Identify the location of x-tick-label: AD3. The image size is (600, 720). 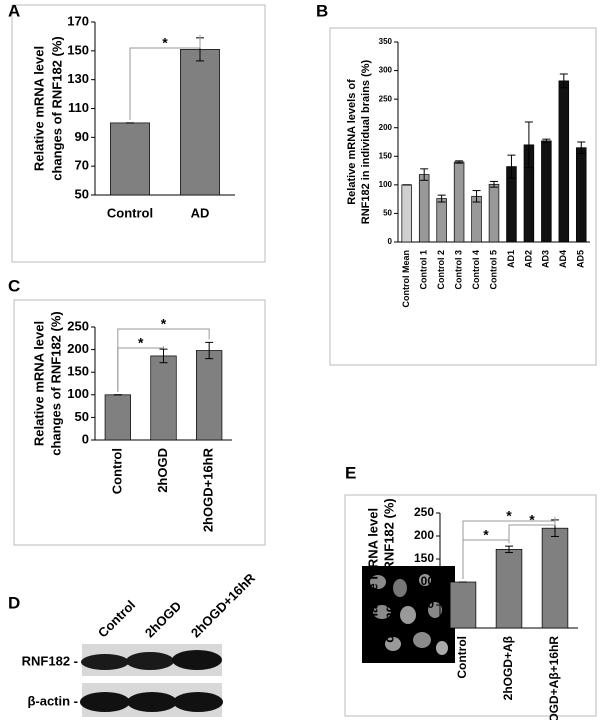
(546, 259).